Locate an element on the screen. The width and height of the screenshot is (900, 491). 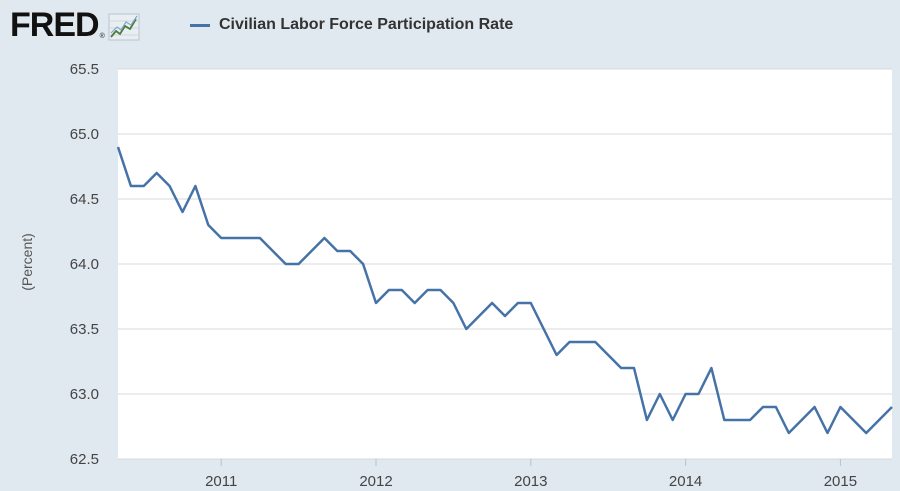
chart-legend: Civilian Labor Force Participation Rate is located at coordinates (351, 25).